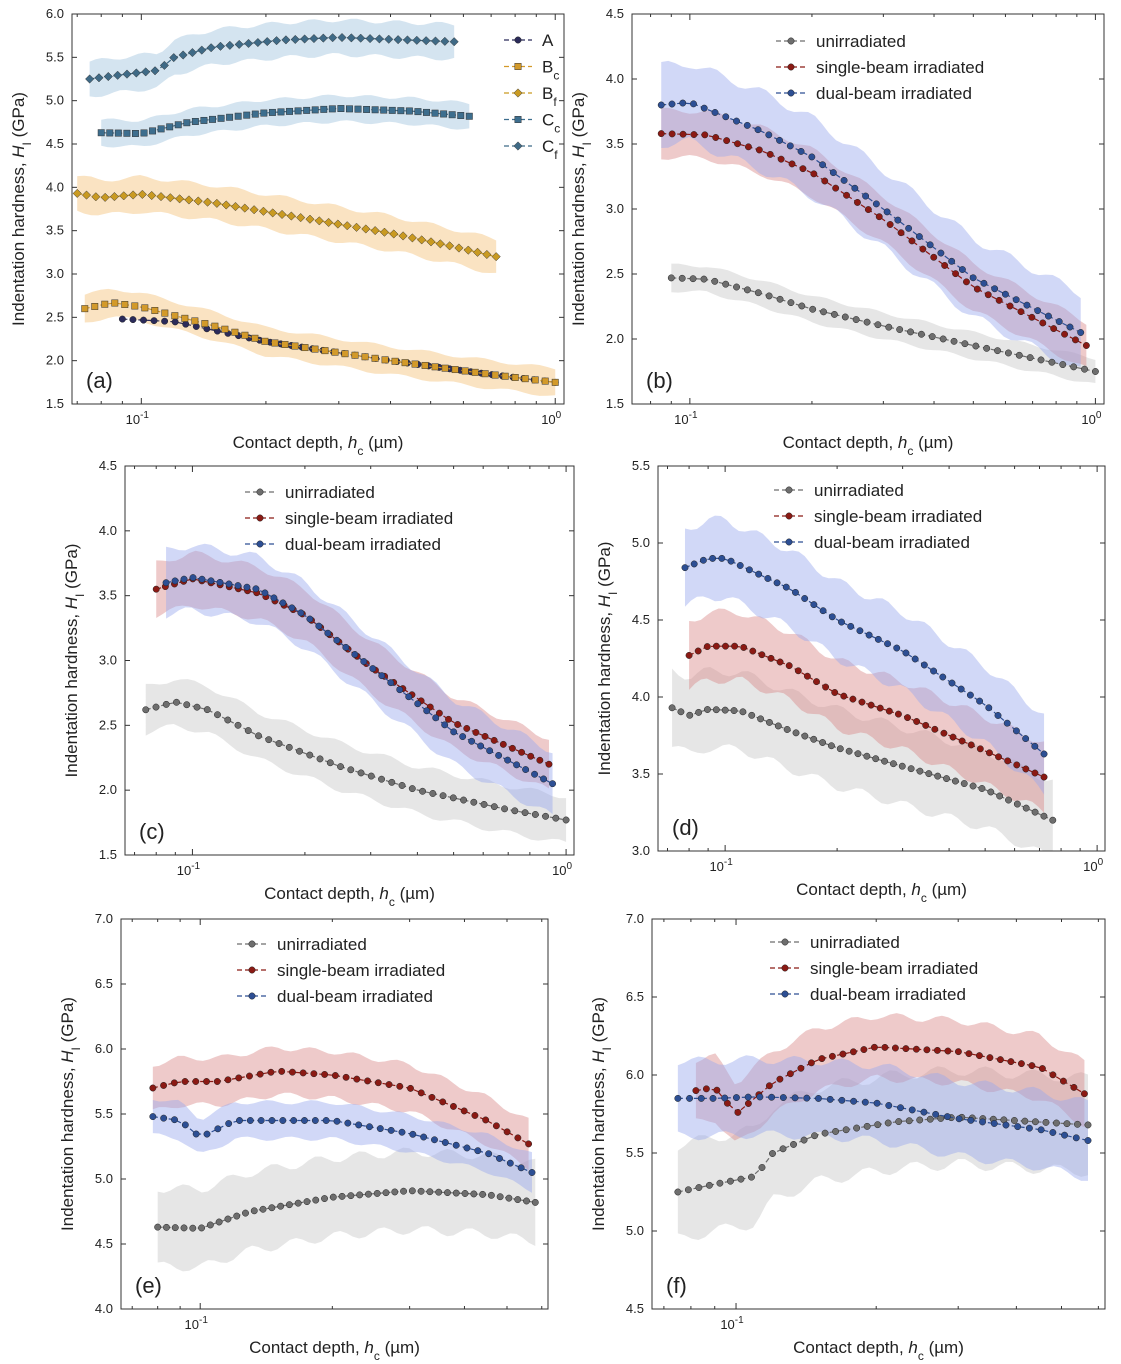 This screenshot has height=1364, width=1121. I want to click on y-tick-label: 5.0, so click(641, 542).